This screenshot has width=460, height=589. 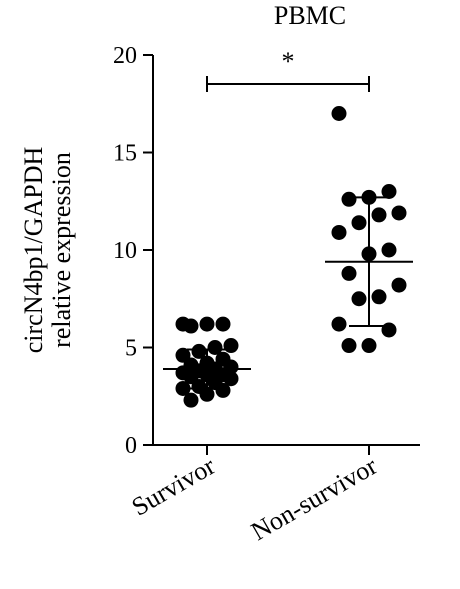 I want to click on y-axis-label: circN4bp1/GAPDH relative expression, so click(x=47, y=250).